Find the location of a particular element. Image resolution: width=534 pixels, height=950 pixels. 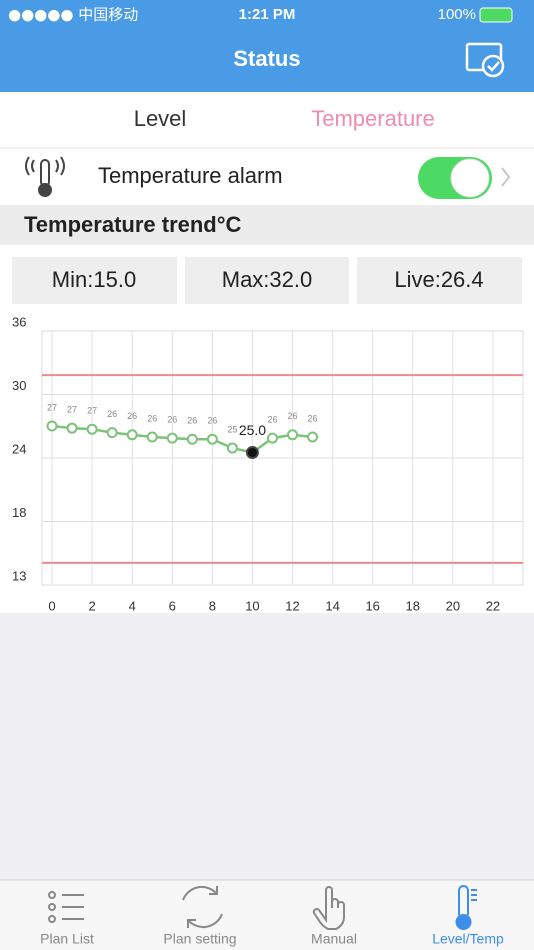

chevron is located at coordinates (506, 177).